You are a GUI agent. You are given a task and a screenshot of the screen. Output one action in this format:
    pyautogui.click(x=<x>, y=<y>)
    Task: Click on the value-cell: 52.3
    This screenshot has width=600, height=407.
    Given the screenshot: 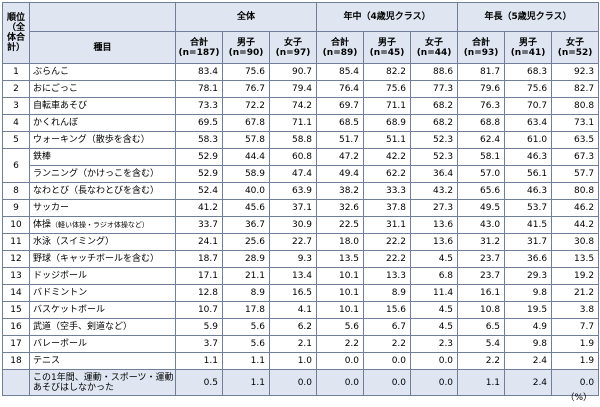 What is the action you would take?
    pyautogui.click(x=434, y=140)
    